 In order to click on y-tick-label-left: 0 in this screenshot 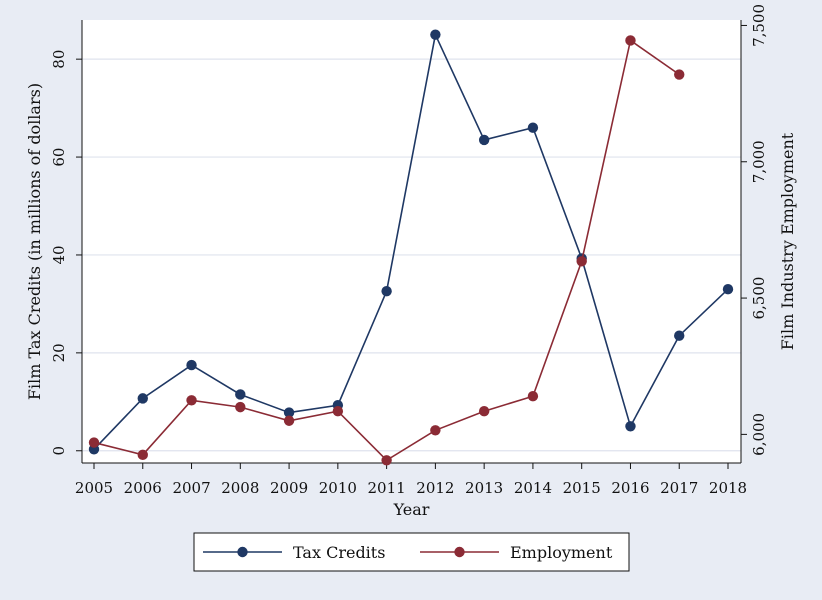, I will do `click(59, 451)`.